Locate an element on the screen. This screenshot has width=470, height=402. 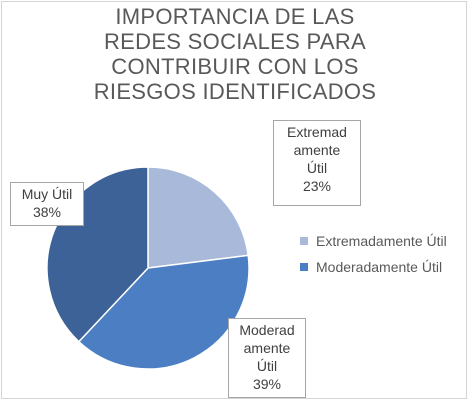
legend-item-extremadamente-util: Extremadamente Útil is located at coordinates (382, 241).